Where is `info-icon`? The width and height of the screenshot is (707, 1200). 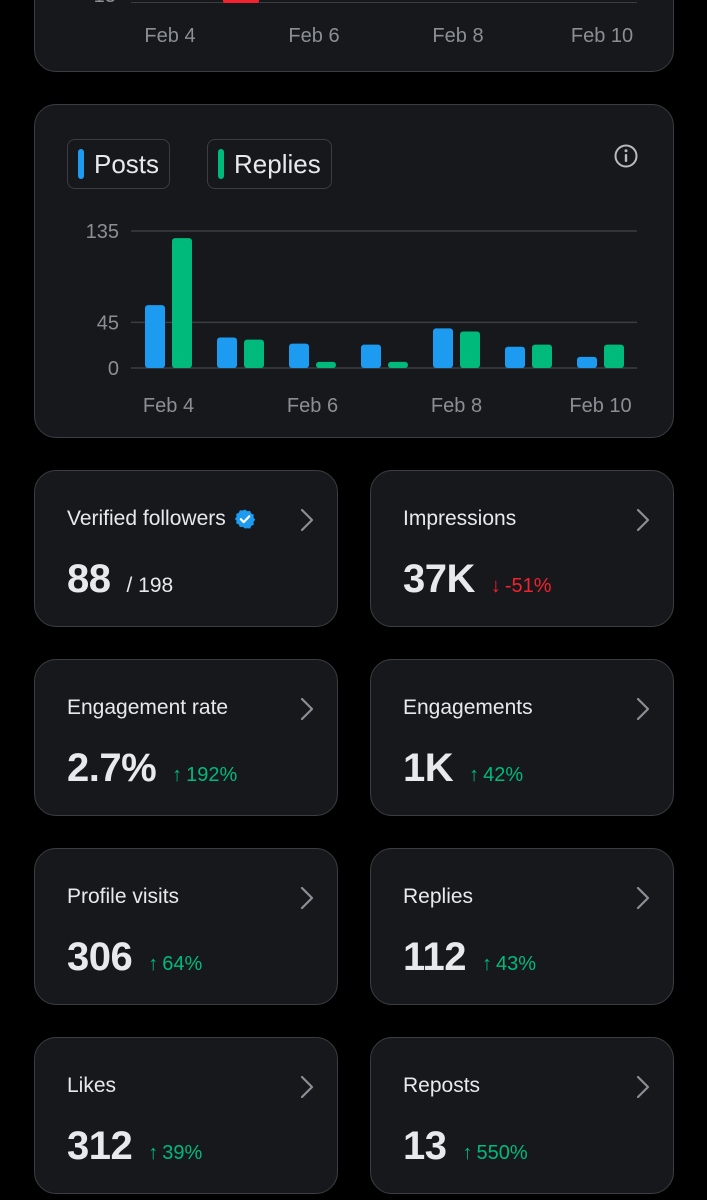
info-icon is located at coordinates (626, 156).